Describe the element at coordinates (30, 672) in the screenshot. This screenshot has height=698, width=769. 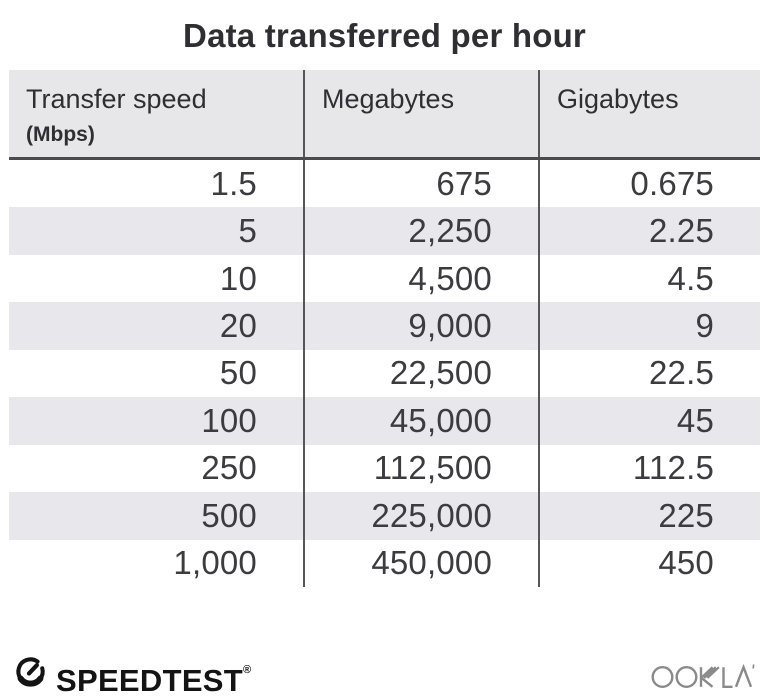
I see `gauge-icon` at that location.